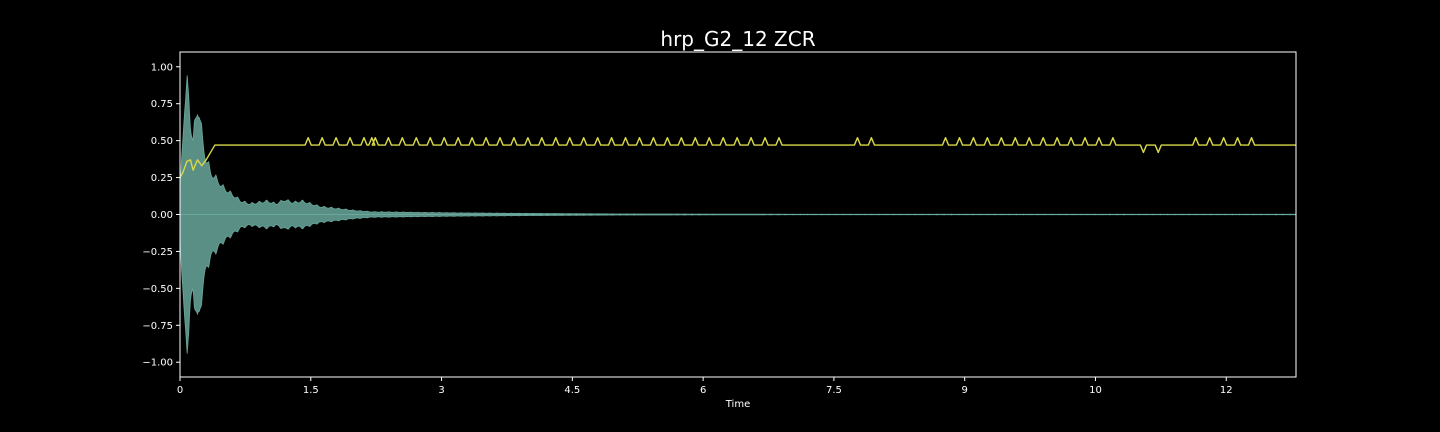 The width and height of the screenshot is (1440, 432). I want to click on y-tick-label: −1.00, so click(157, 363).